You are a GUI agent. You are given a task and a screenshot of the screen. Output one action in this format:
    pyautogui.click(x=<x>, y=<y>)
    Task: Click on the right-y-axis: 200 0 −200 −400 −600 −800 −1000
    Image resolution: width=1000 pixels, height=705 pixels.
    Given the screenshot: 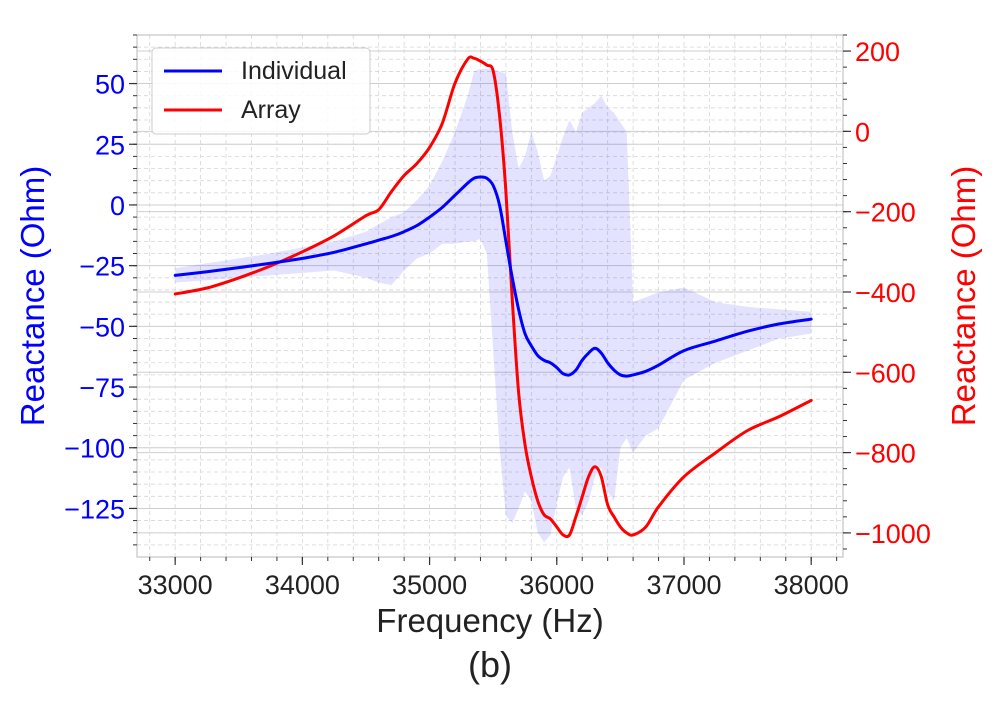 What is the action you would take?
    pyautogui.click(x=887, y=292)
    